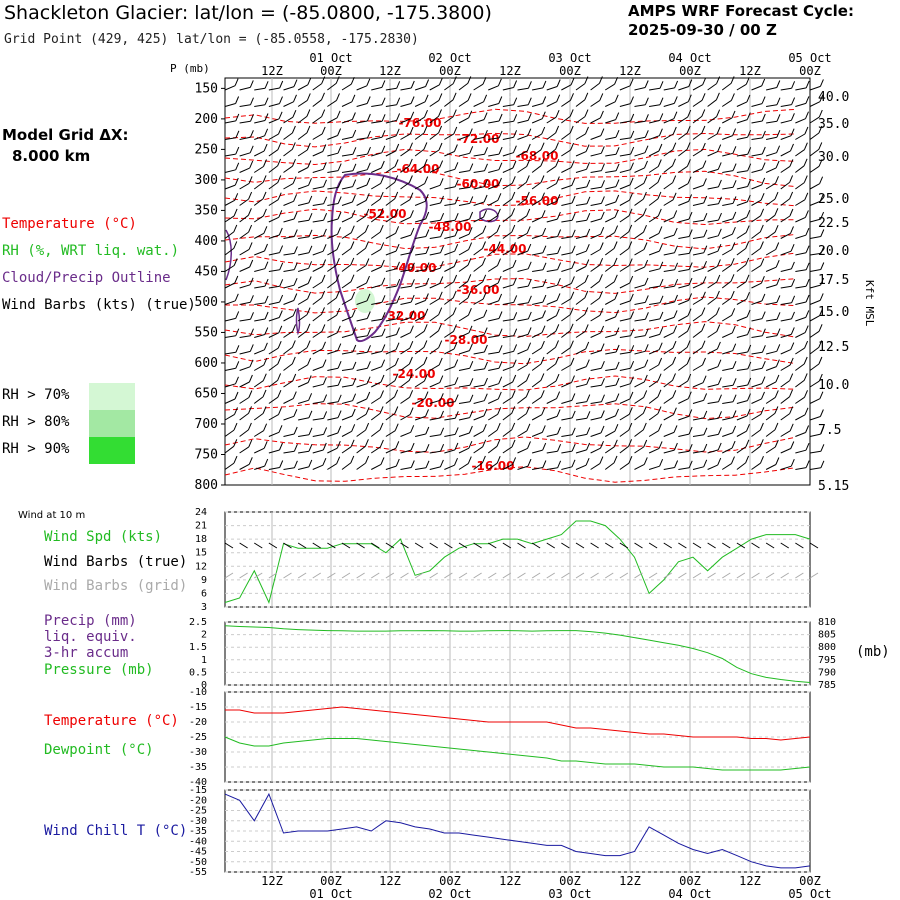 Image resolution: width=900 pixels, height=900 pixels. Describe the element at coordinates (741, 11) in the screenshot. I see `forecast-cycle-label: AMPS WRF Forecast Cycle:` at that location.